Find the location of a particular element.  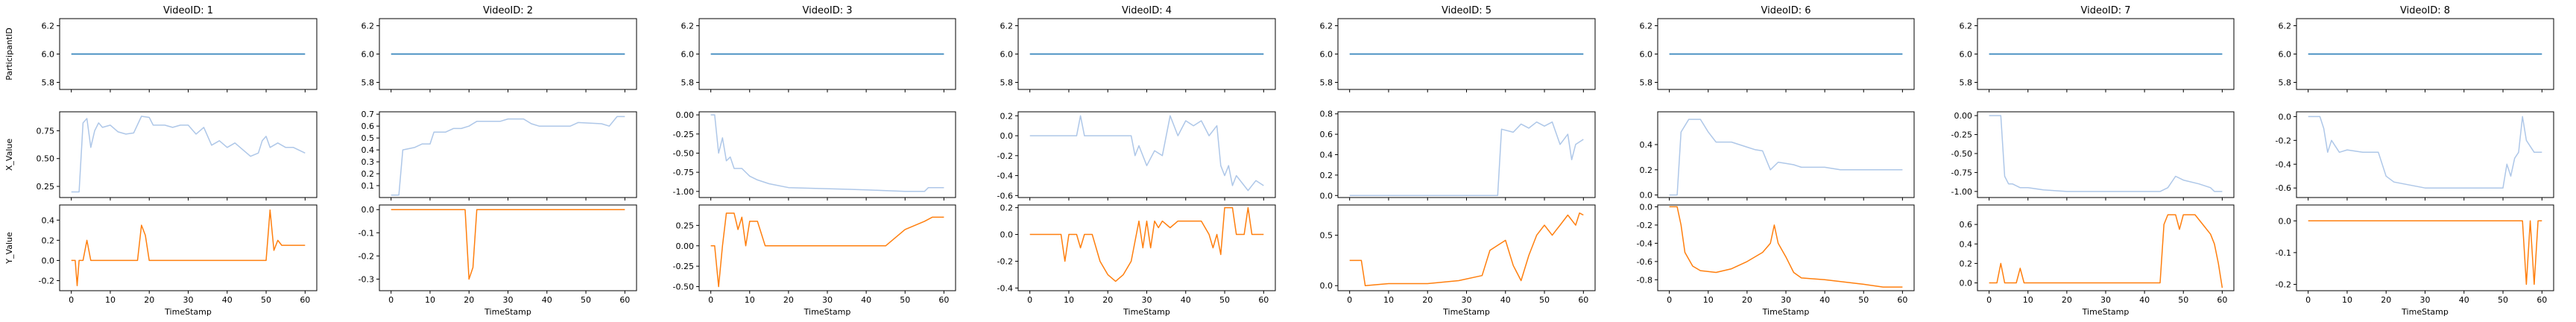

y-tick-label: 0.50 is located at coordinates (46, 159).